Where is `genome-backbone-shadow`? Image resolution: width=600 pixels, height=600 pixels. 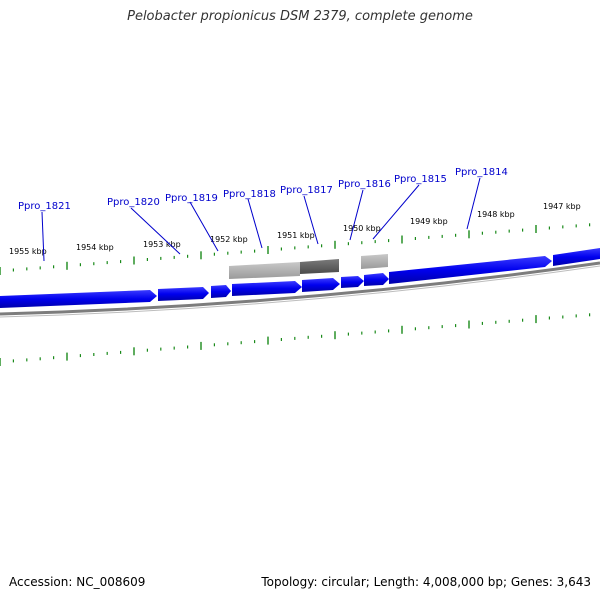
genome-backbone-shadow is located at coordinates (300, 291).